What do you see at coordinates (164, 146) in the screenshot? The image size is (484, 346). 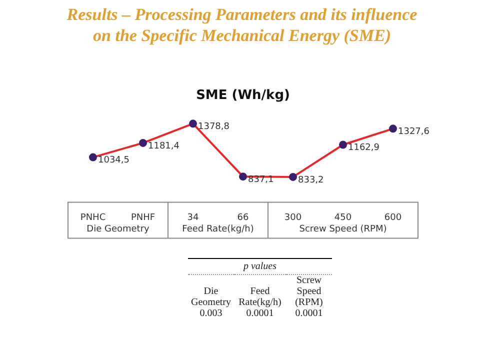 I see `data-label: 1181,4` at bounding box center [164, 146].